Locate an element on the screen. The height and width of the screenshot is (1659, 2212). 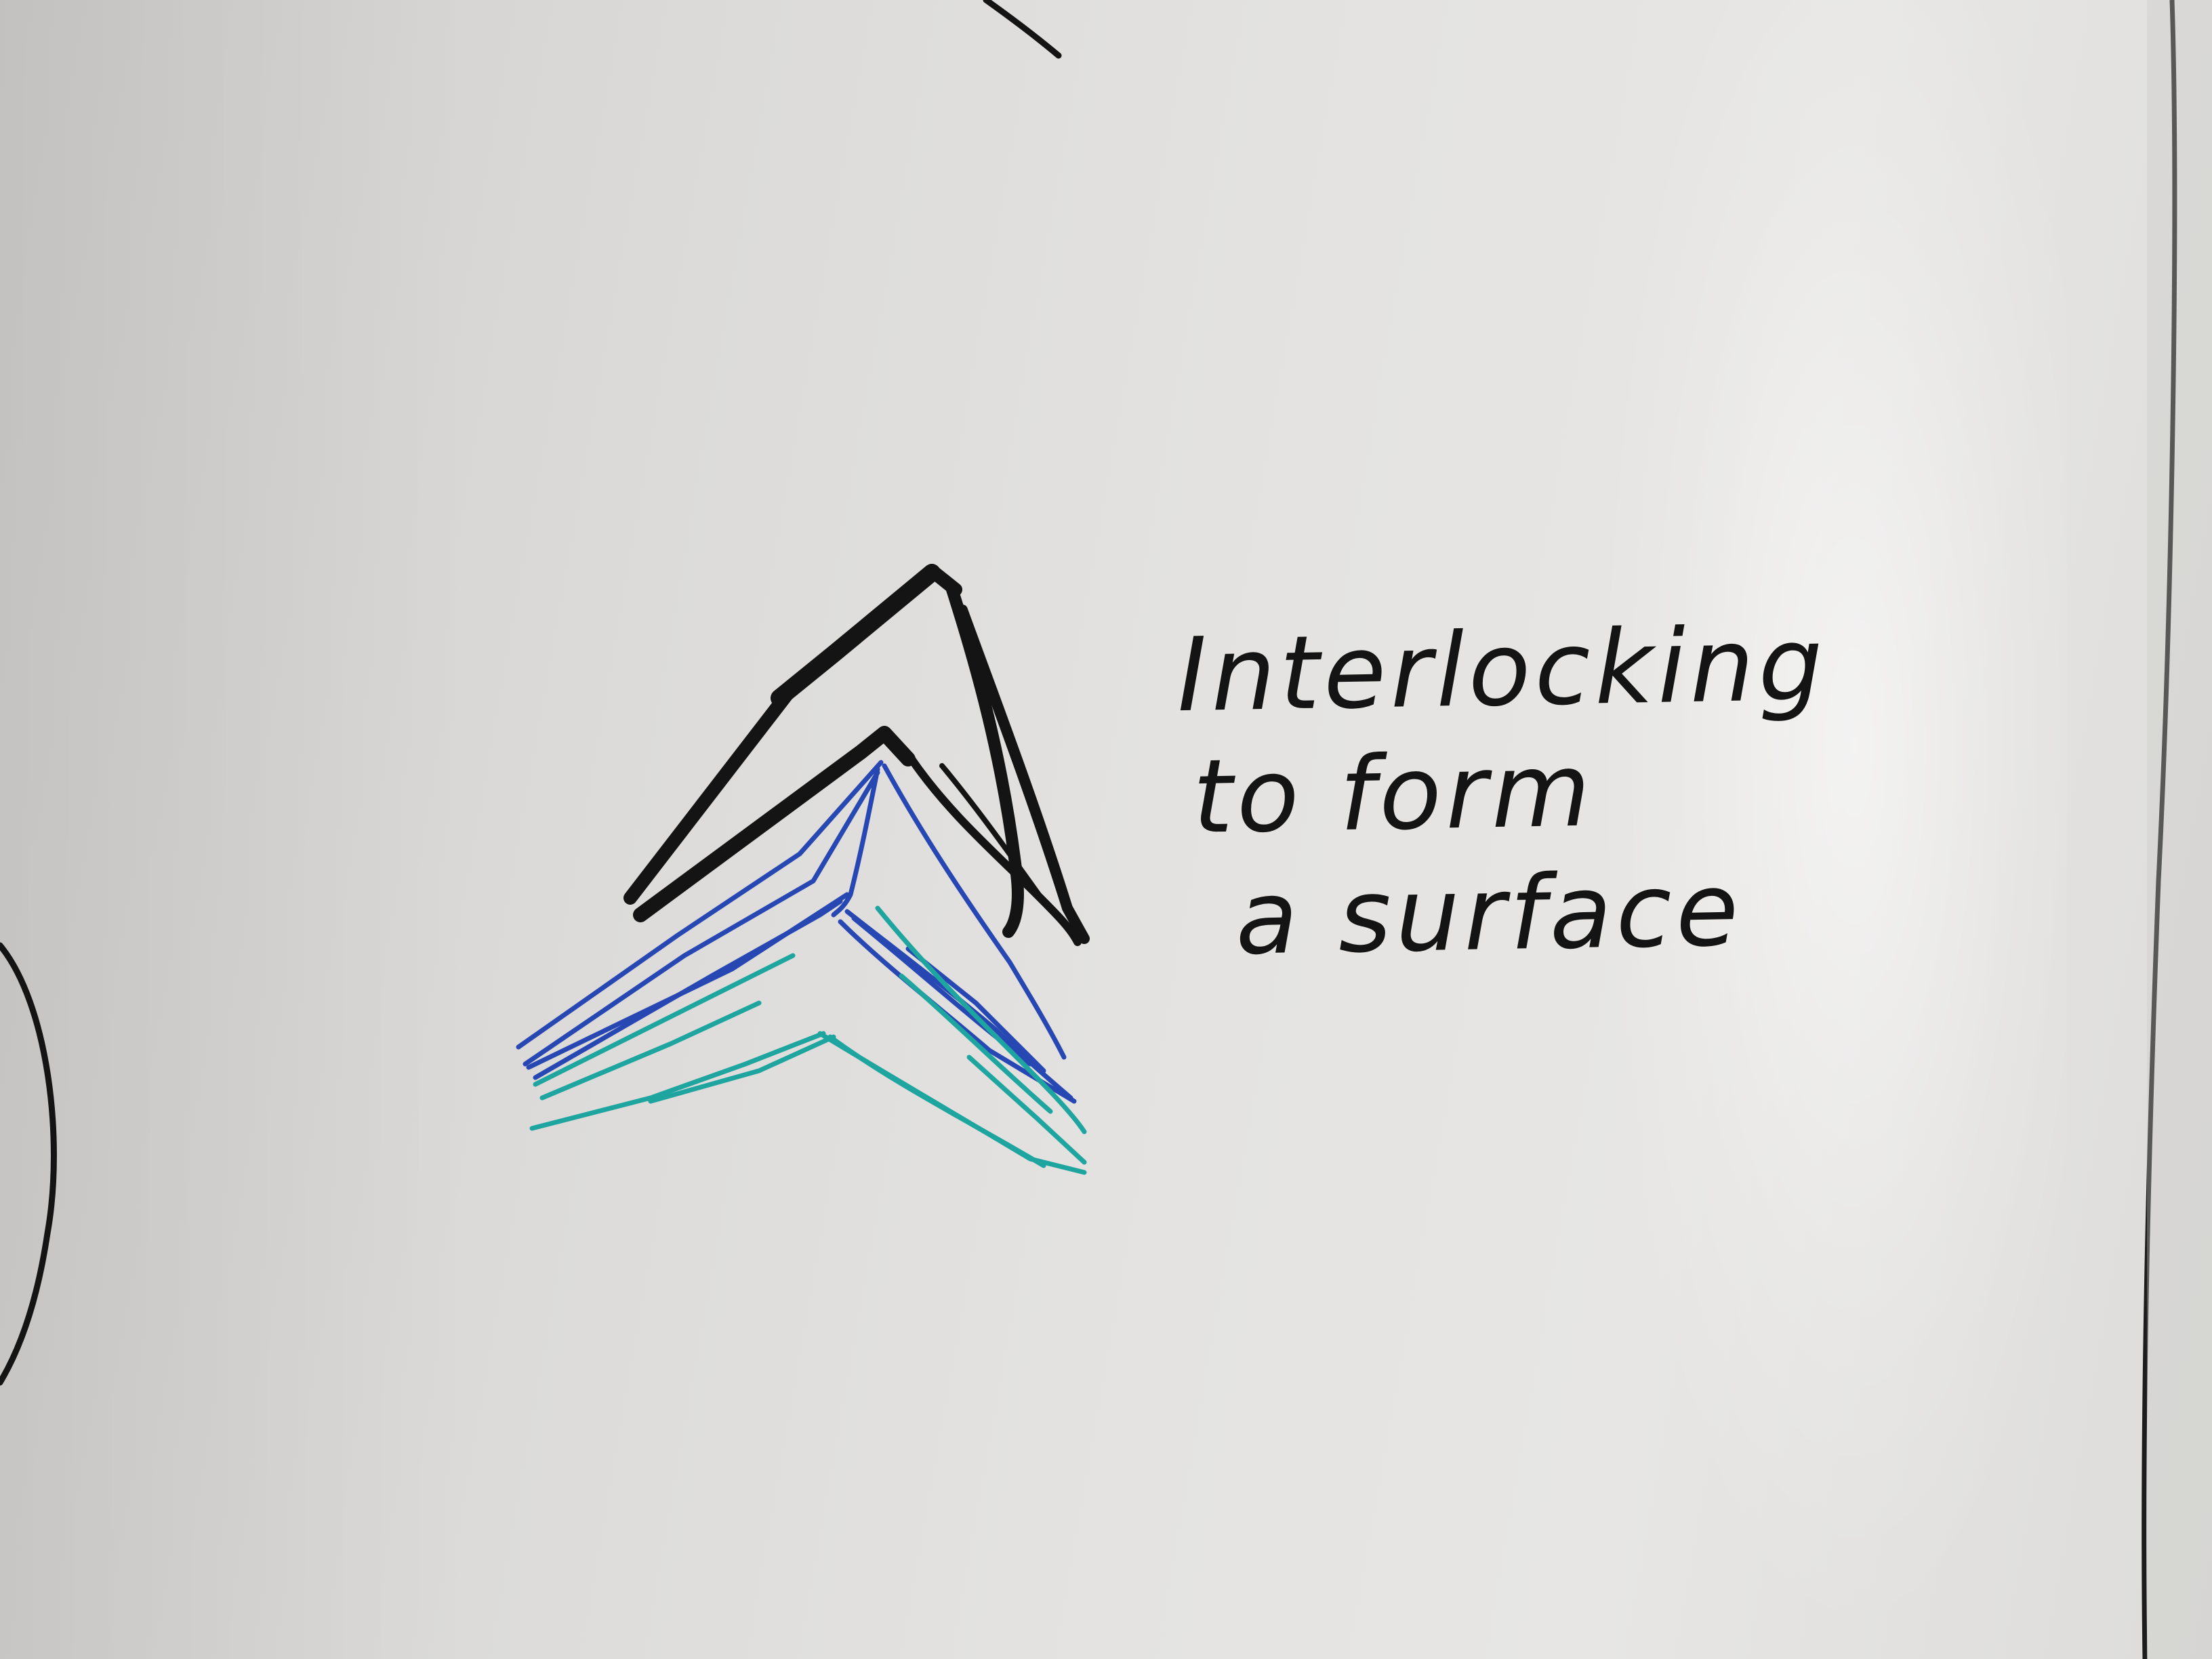
top-edge-stroke is located at coordinates (1022, 30).